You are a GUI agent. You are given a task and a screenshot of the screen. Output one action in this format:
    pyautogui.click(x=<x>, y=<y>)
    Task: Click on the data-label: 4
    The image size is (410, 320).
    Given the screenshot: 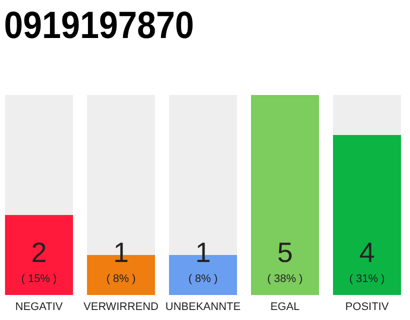 What is the action you would take?
    pyautogui.click(x=367, y=252)
    